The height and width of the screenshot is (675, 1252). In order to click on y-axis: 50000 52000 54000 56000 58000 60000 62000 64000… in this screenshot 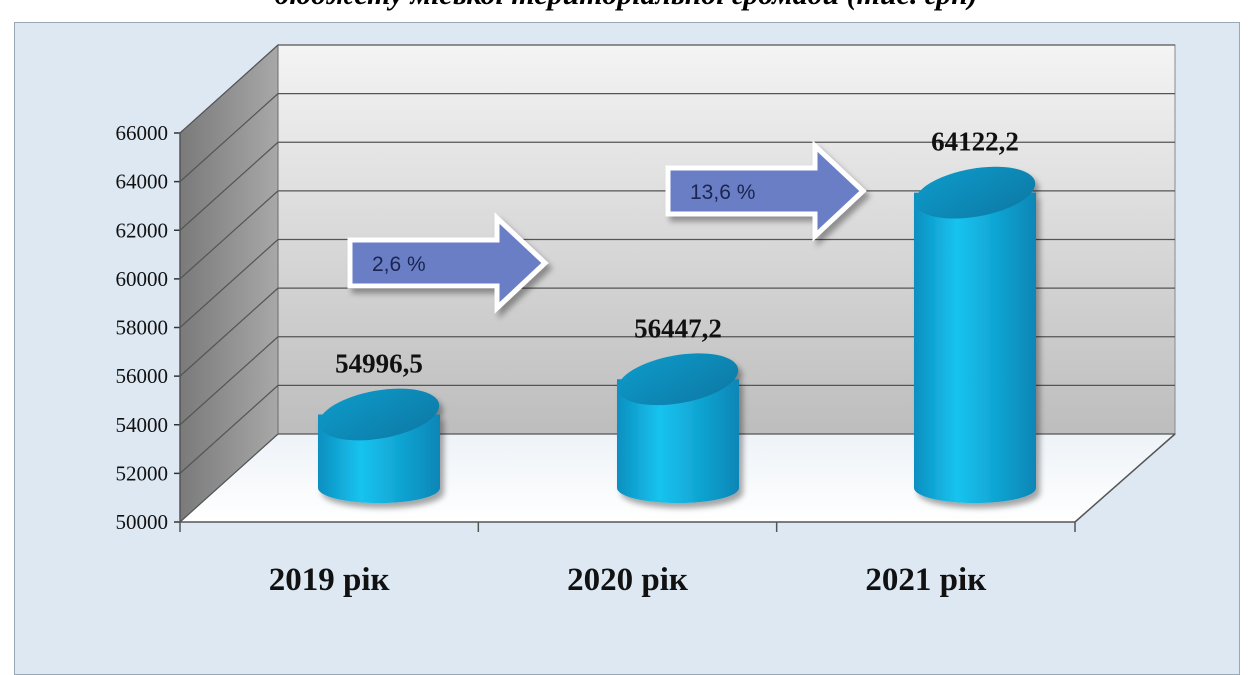, I will do `click(148, 327)`.